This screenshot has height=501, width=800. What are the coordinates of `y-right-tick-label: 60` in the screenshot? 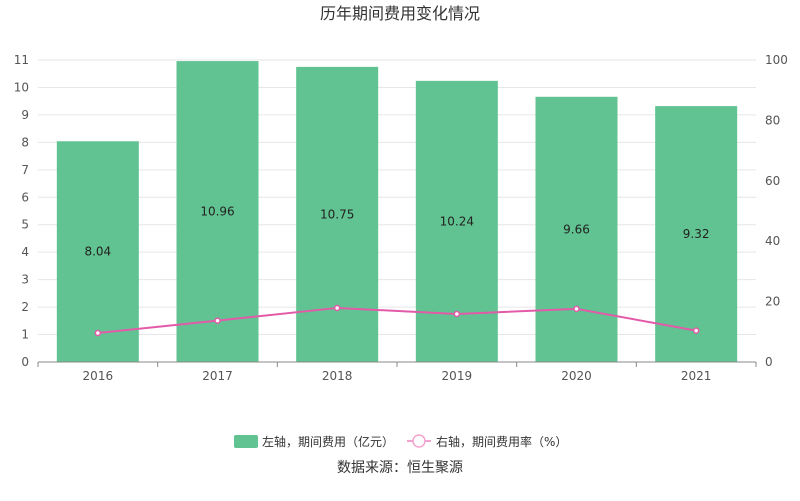 It's located at (772, 181).